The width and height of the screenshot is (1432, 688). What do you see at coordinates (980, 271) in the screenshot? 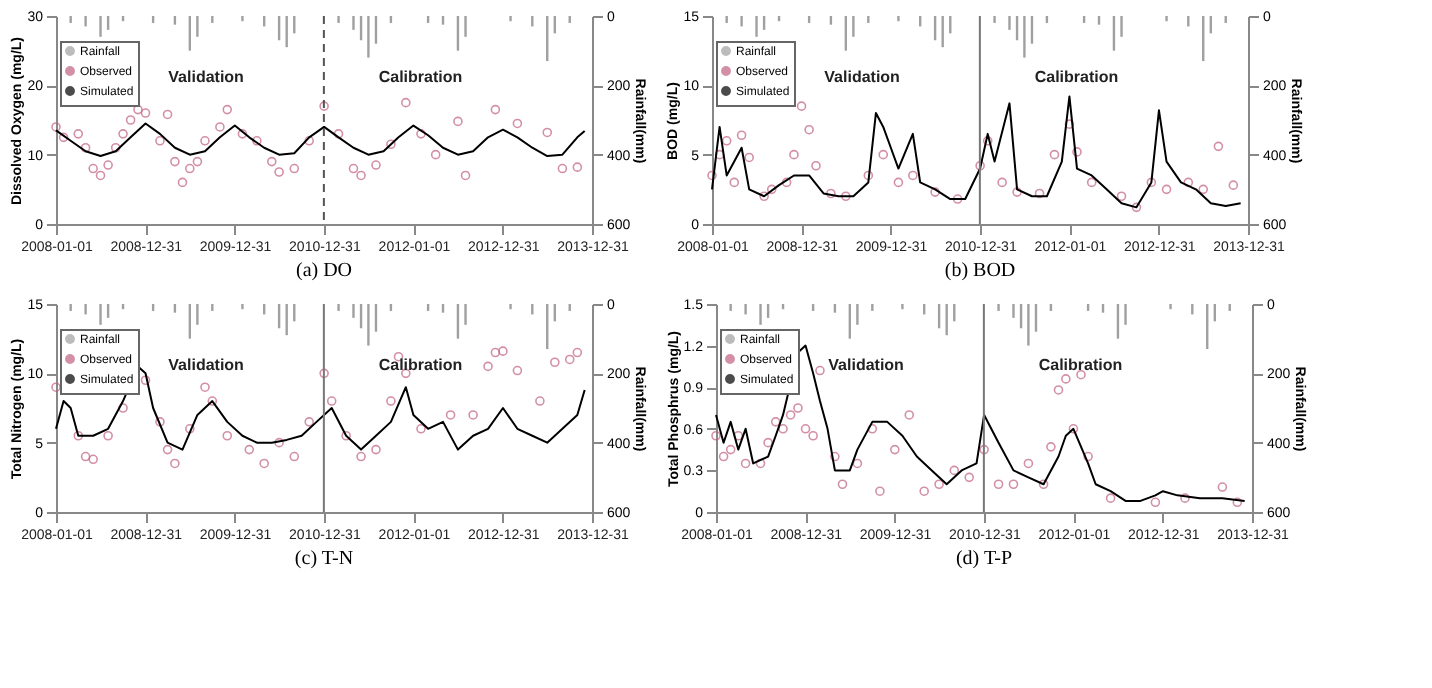
I see `text: (b) BOD` at bounding box center [980, 271].